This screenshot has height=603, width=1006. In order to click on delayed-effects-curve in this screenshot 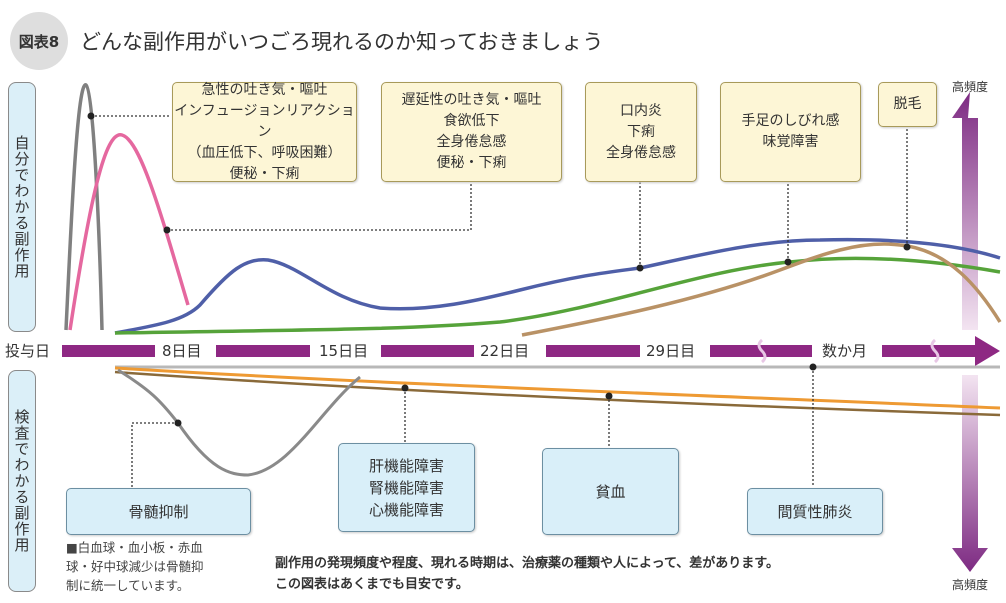, I will do `click(557, 286)`.